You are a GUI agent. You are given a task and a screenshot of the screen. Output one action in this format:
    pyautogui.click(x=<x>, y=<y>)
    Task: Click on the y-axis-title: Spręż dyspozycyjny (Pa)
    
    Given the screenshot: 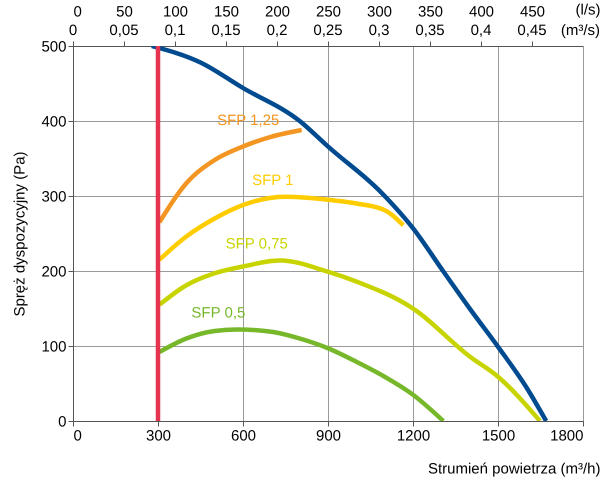 What is the action you would take?
    pyautogui.click(x=19, y=234)
    